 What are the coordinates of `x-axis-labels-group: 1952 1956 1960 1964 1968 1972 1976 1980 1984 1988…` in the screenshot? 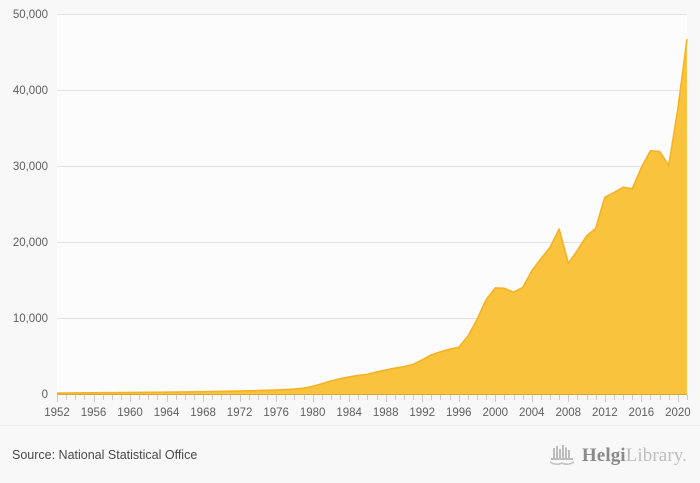 It's located at (367, 413).